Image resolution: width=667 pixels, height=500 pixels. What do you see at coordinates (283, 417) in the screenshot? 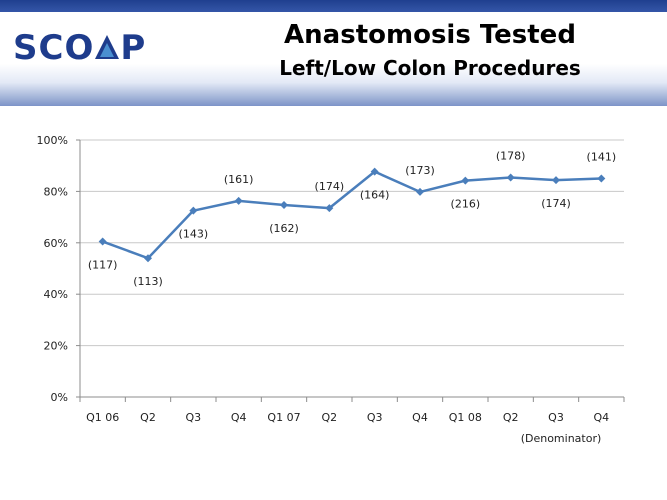
I see `x-tick-label: Q1 07` at bounding box center [283, 417].